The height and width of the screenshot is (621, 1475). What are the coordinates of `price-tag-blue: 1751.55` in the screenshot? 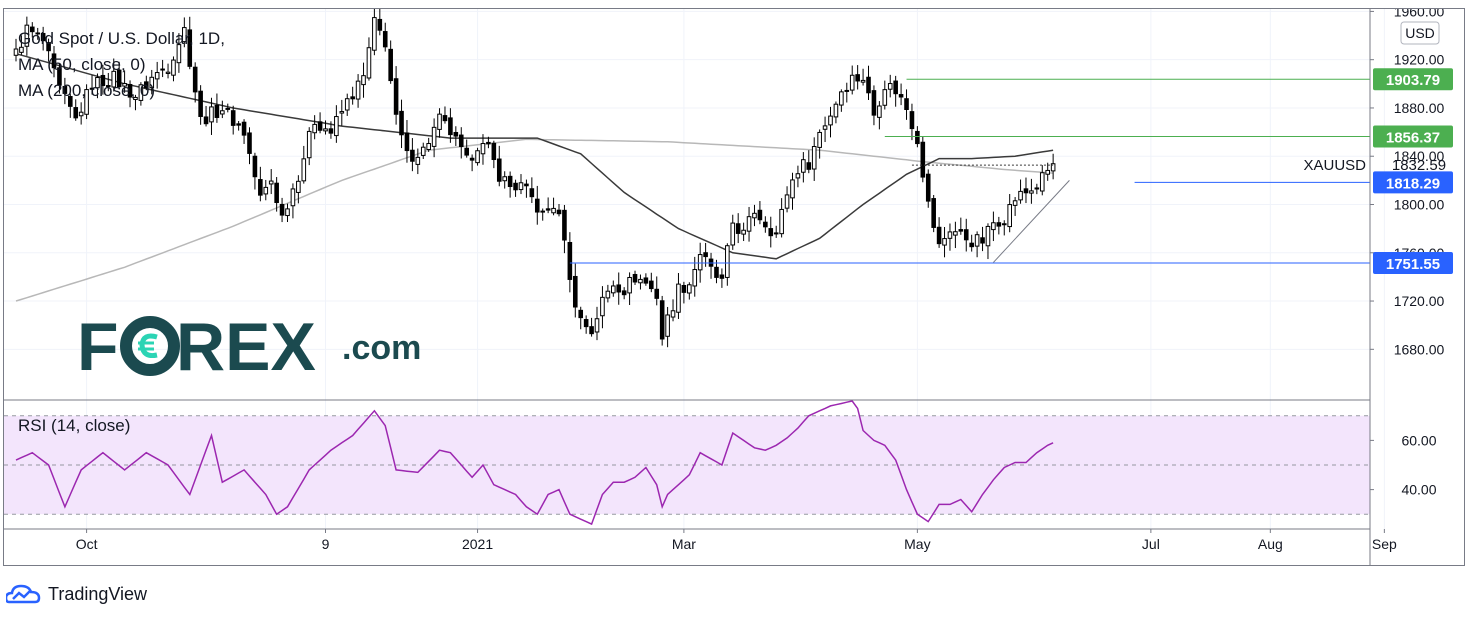 It's located at (1413, 262).